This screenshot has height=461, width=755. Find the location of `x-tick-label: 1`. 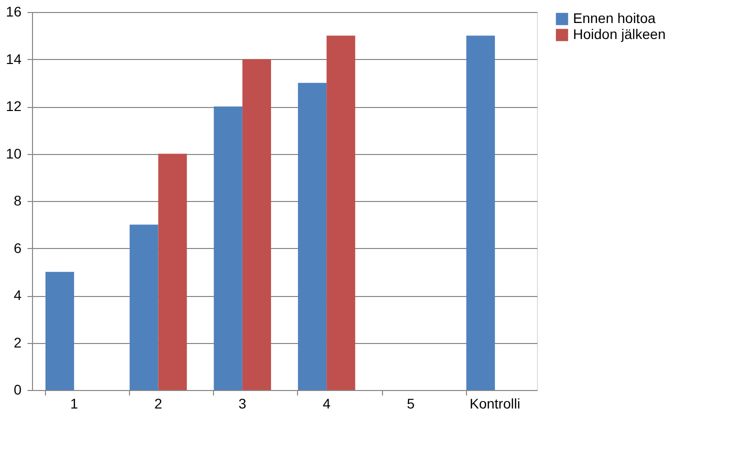

x-tick-label: 1 is located at coordinates (74, 404).